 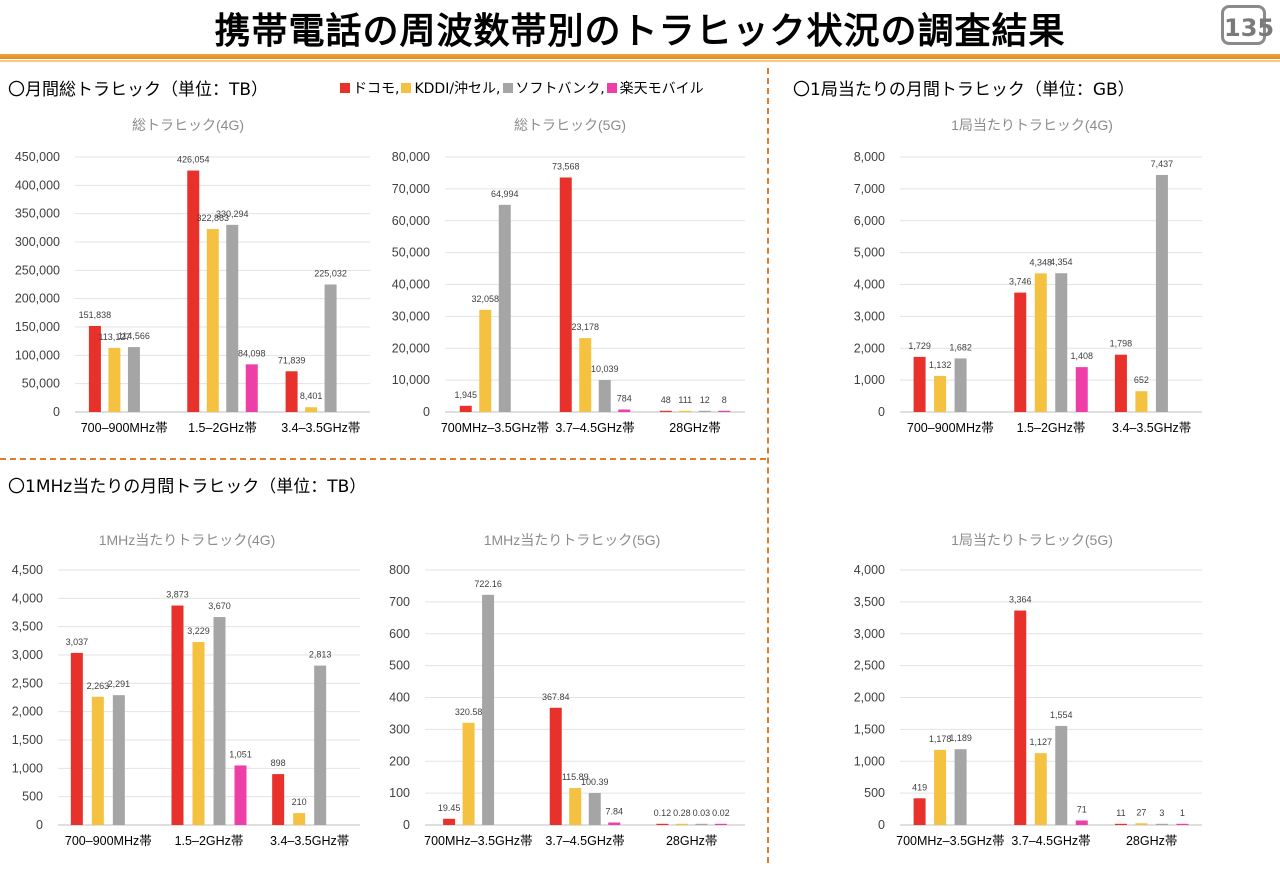 What do you see at coordinates (399, 602) in the screenshot?
I see `y-tick-label: 700` at bounding box center [399, 602].